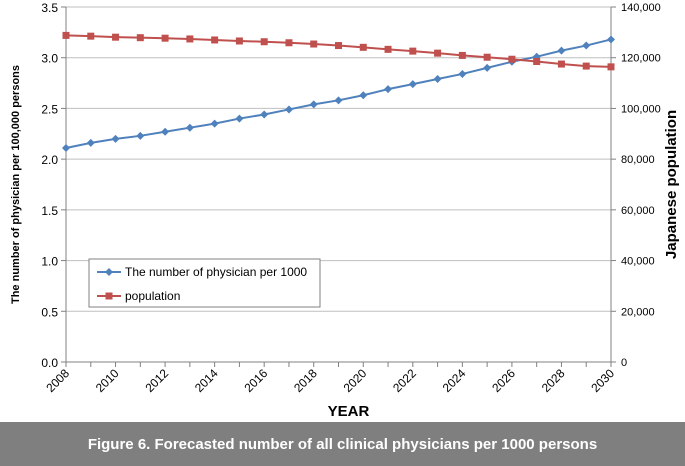 The image size is (685, 466). Describe the element at coordinates (624, 363) in the screenshot. I see `y-right-tick-label: 0` at that location.